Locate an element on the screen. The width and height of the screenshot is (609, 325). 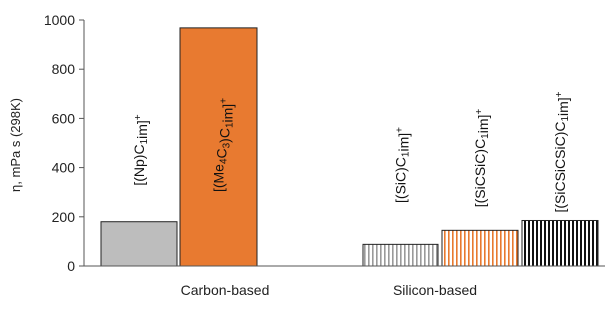
bar-label: [(Me4C3)C1im]+ is located at coordinates (223, 145).